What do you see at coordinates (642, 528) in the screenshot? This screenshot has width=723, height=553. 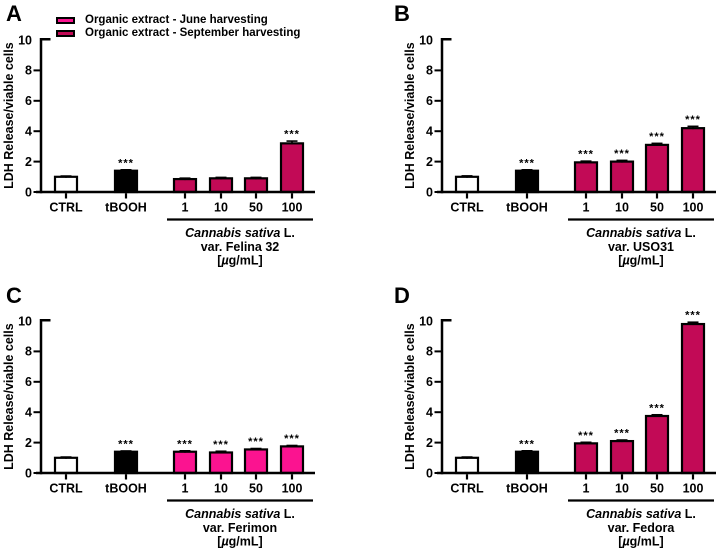 I see `group-label-variety: var. Fedora` at bounding box center [642, 528].